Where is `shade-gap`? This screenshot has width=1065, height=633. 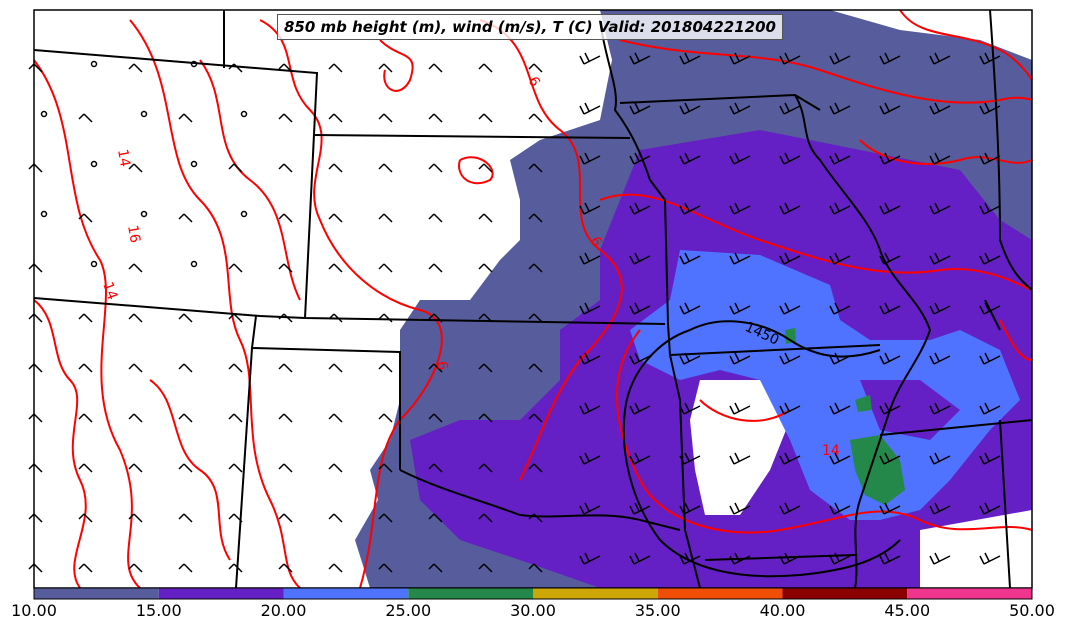 shade-gap is located at coordinates (931, 35).